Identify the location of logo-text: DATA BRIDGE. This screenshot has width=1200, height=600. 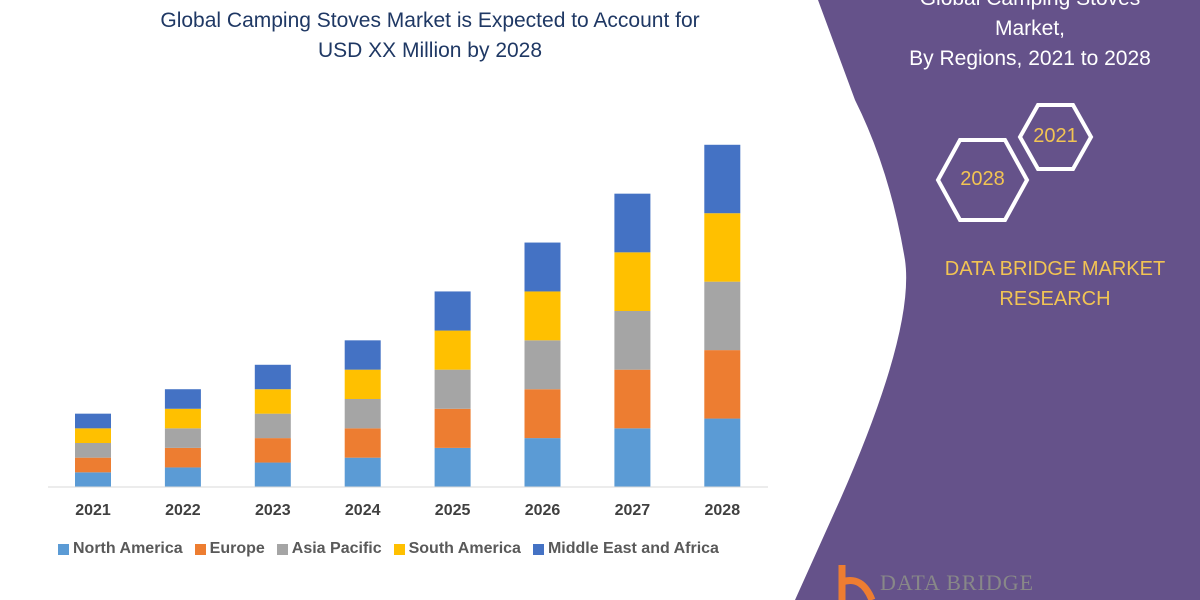
(957, 582).